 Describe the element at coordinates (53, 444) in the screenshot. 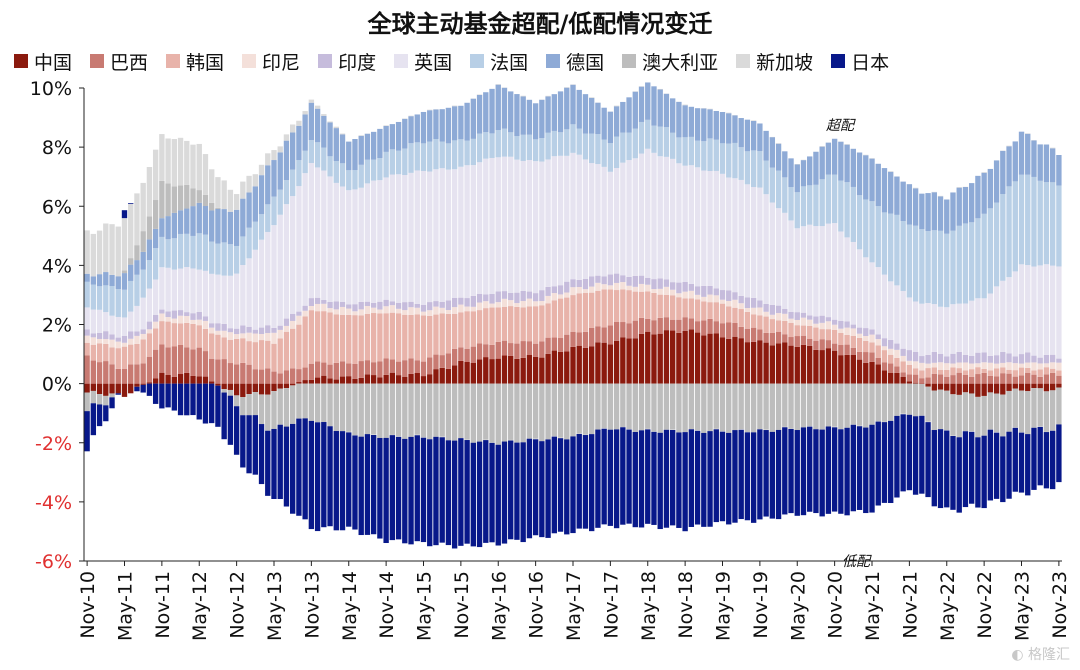

I see `y-tick-label: -2%` at that location.